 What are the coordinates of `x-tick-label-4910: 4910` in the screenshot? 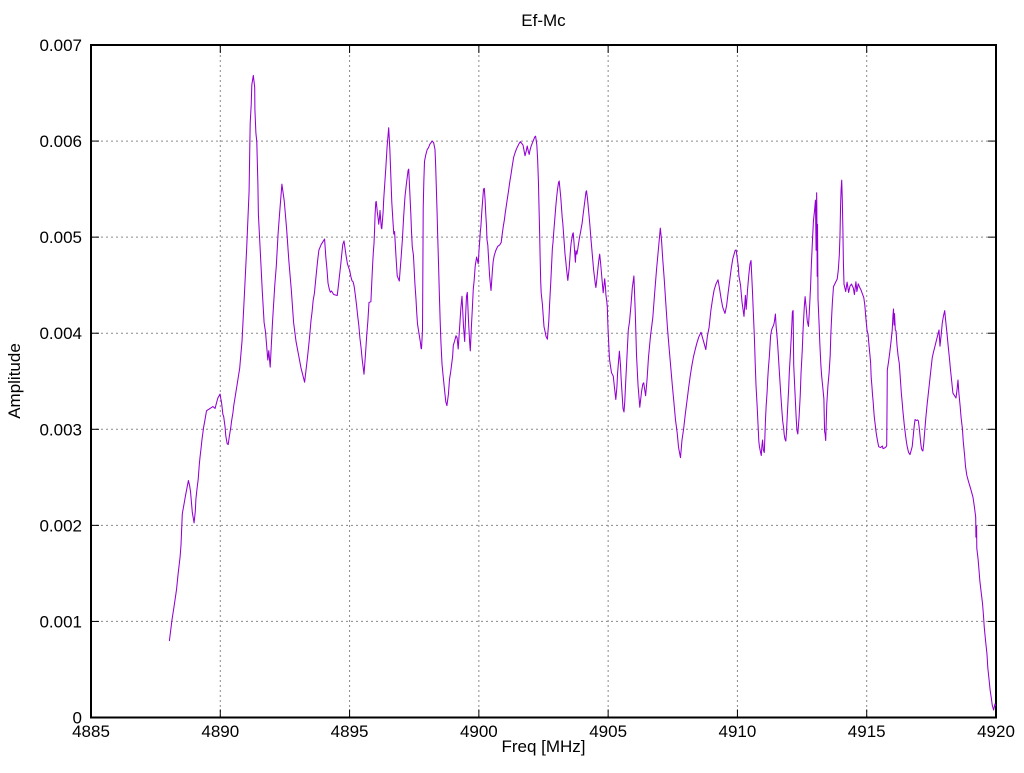 It's located at (738, 731).